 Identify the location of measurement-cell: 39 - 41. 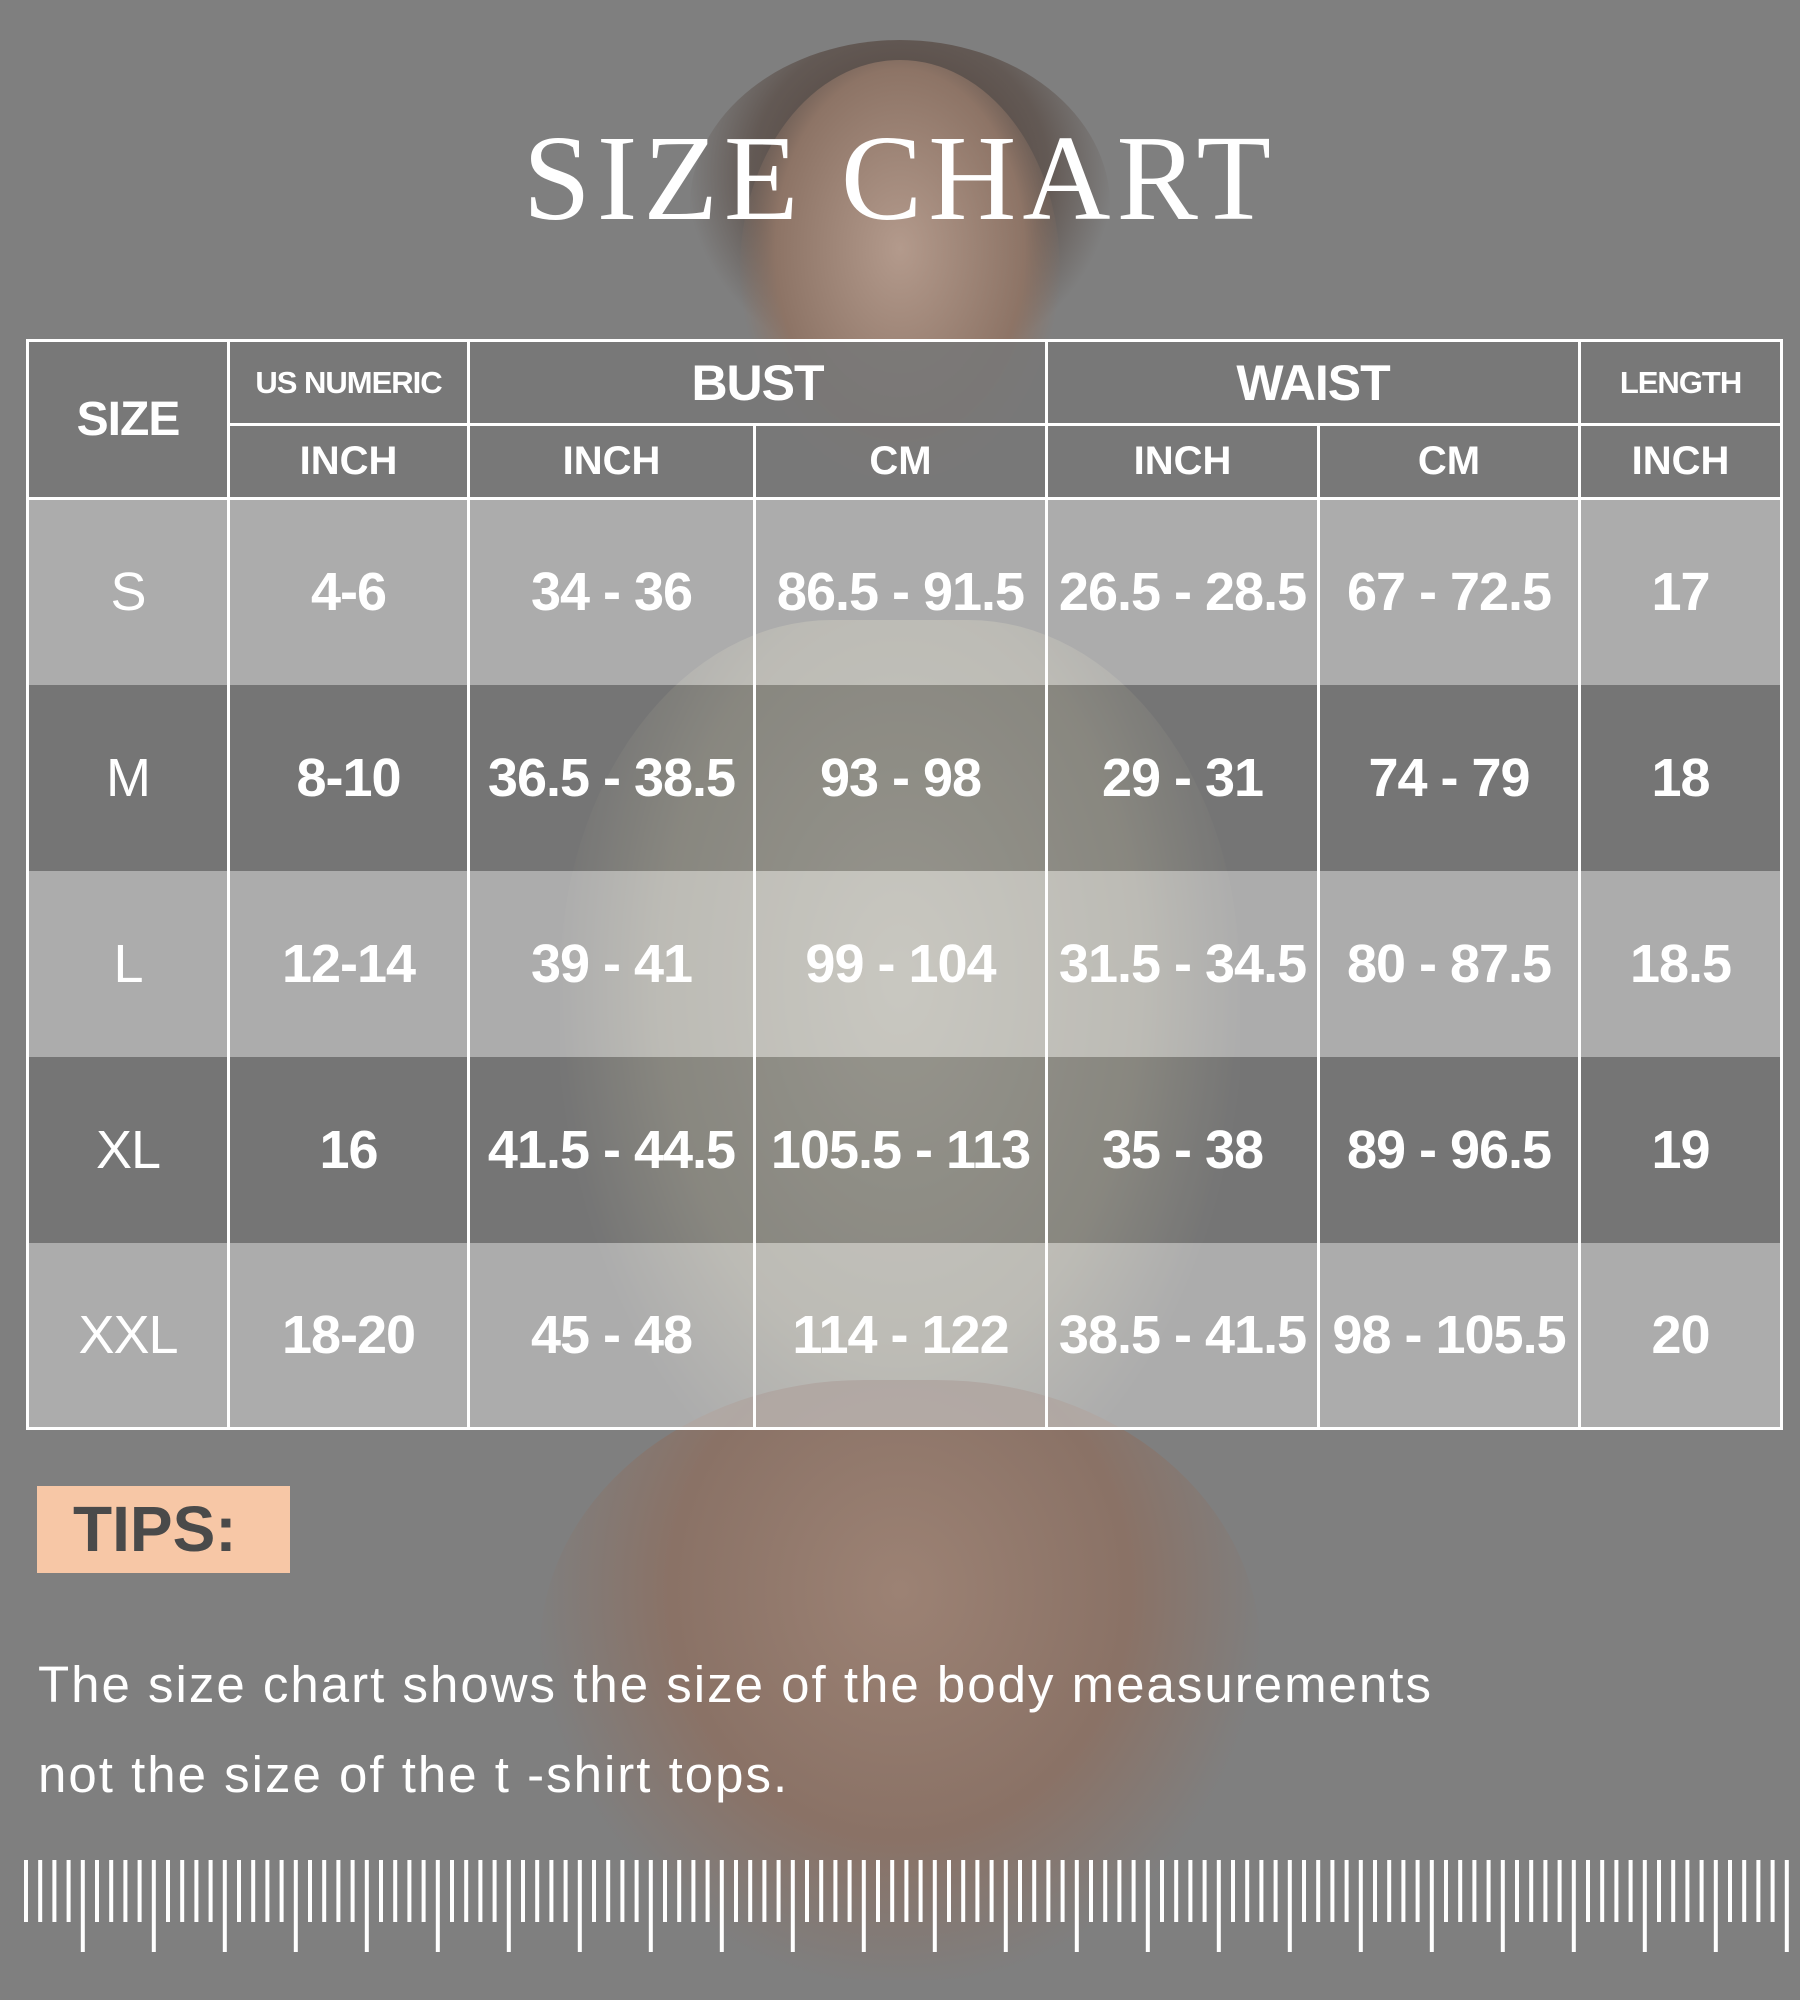
(611, 963).